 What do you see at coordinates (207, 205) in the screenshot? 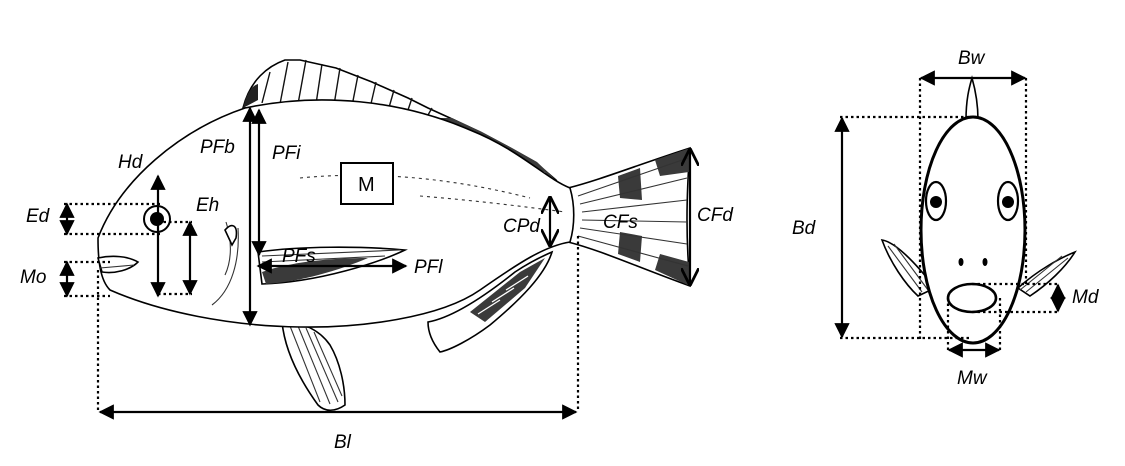
I see `label-eh: Eh` at bounding box center [207, 205].